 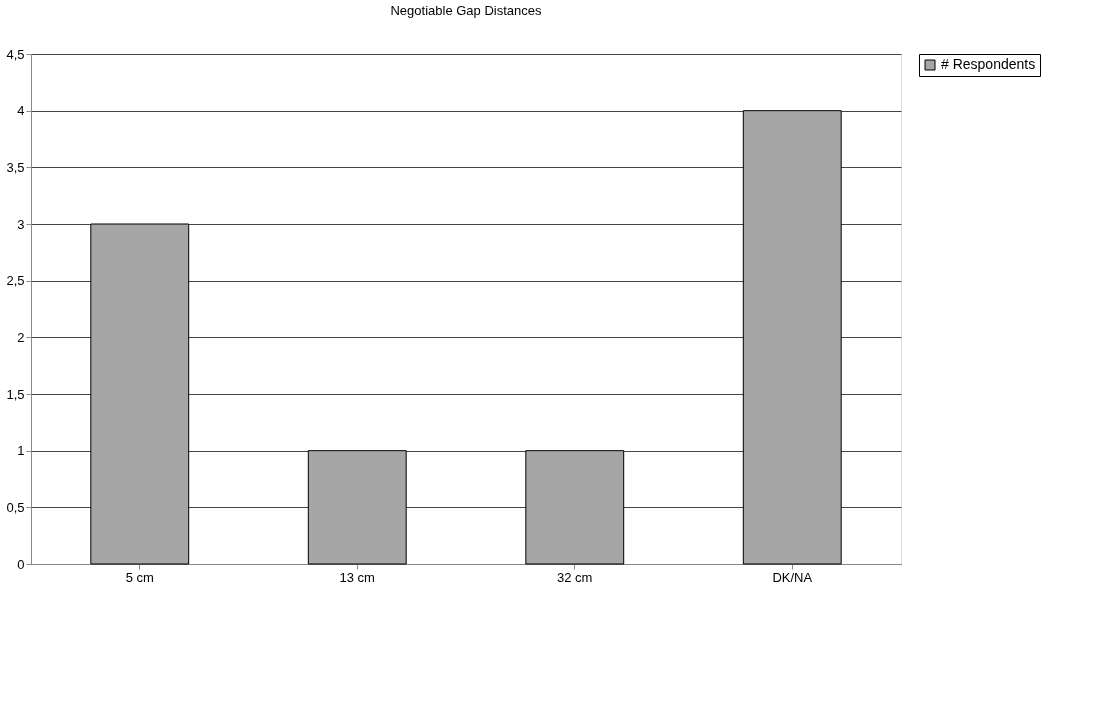 I want to click on y-tick-label: 4,5, so click(x=15, y=54).